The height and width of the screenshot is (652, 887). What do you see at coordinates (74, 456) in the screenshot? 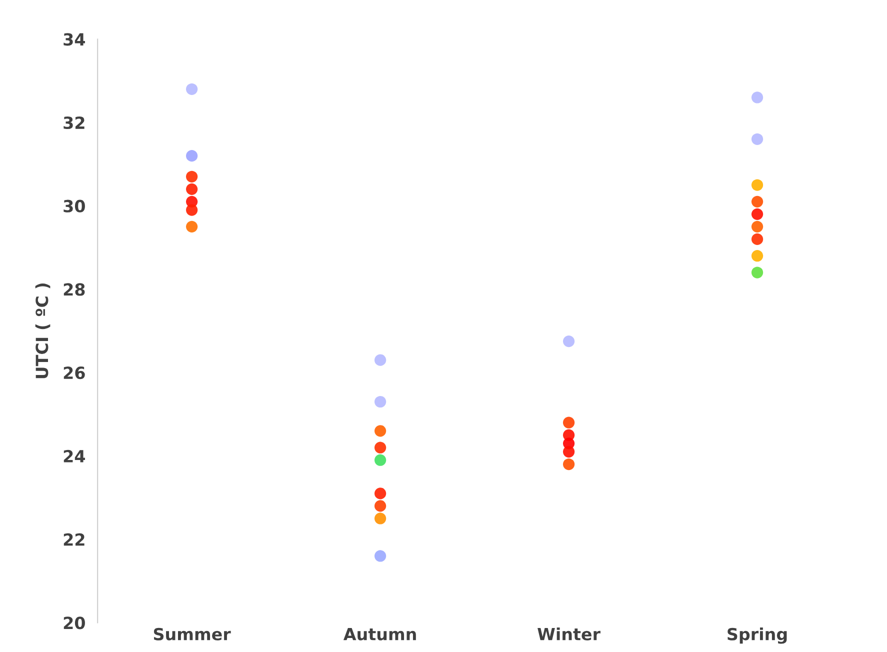
I see `y-tick-label: 24` at bounding box center [74, 456].